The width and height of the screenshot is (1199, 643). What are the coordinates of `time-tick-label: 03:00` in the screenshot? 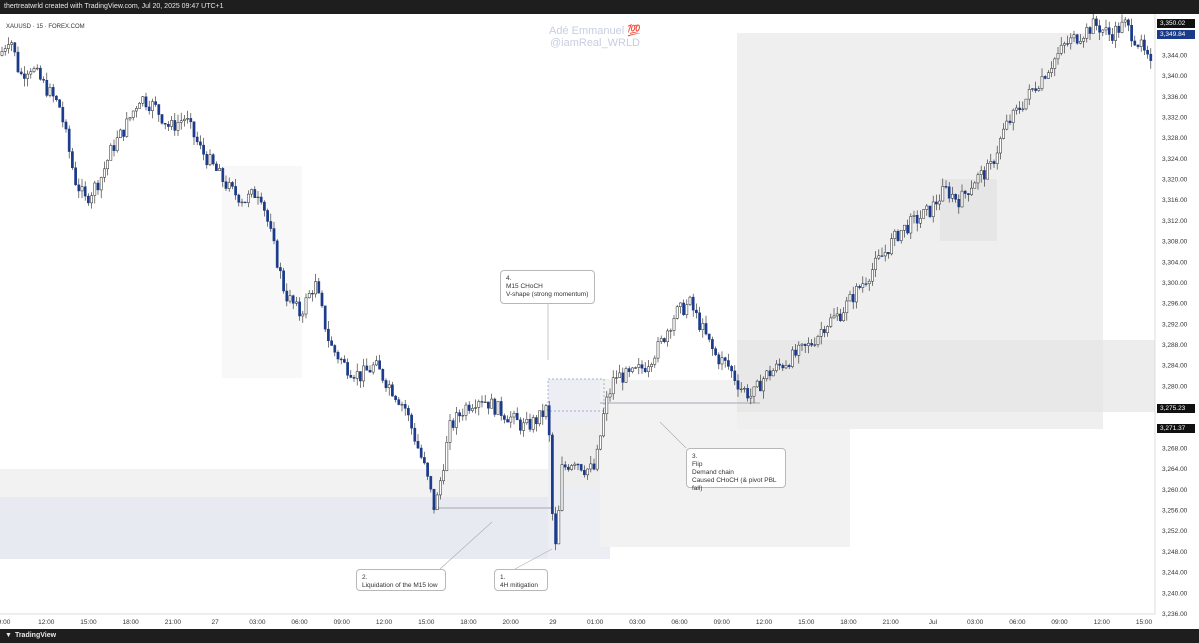 It's located at (257, 622).